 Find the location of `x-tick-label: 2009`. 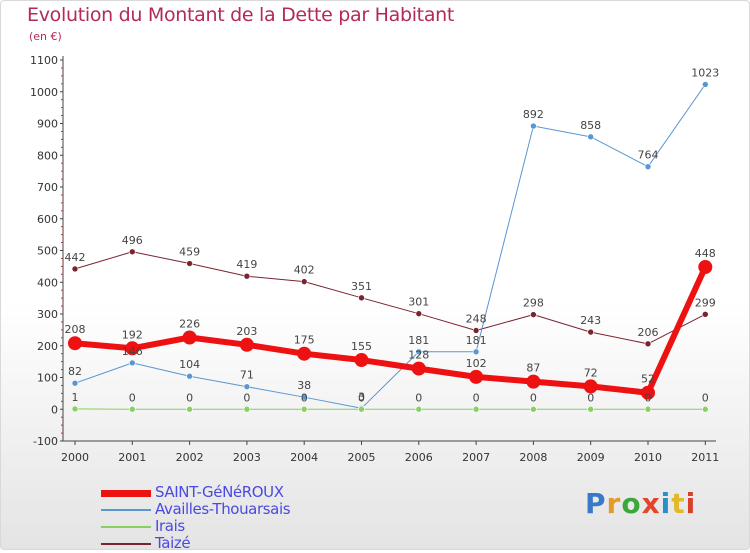

x-tick-label: 2009 is located at coordinates (591, 457).